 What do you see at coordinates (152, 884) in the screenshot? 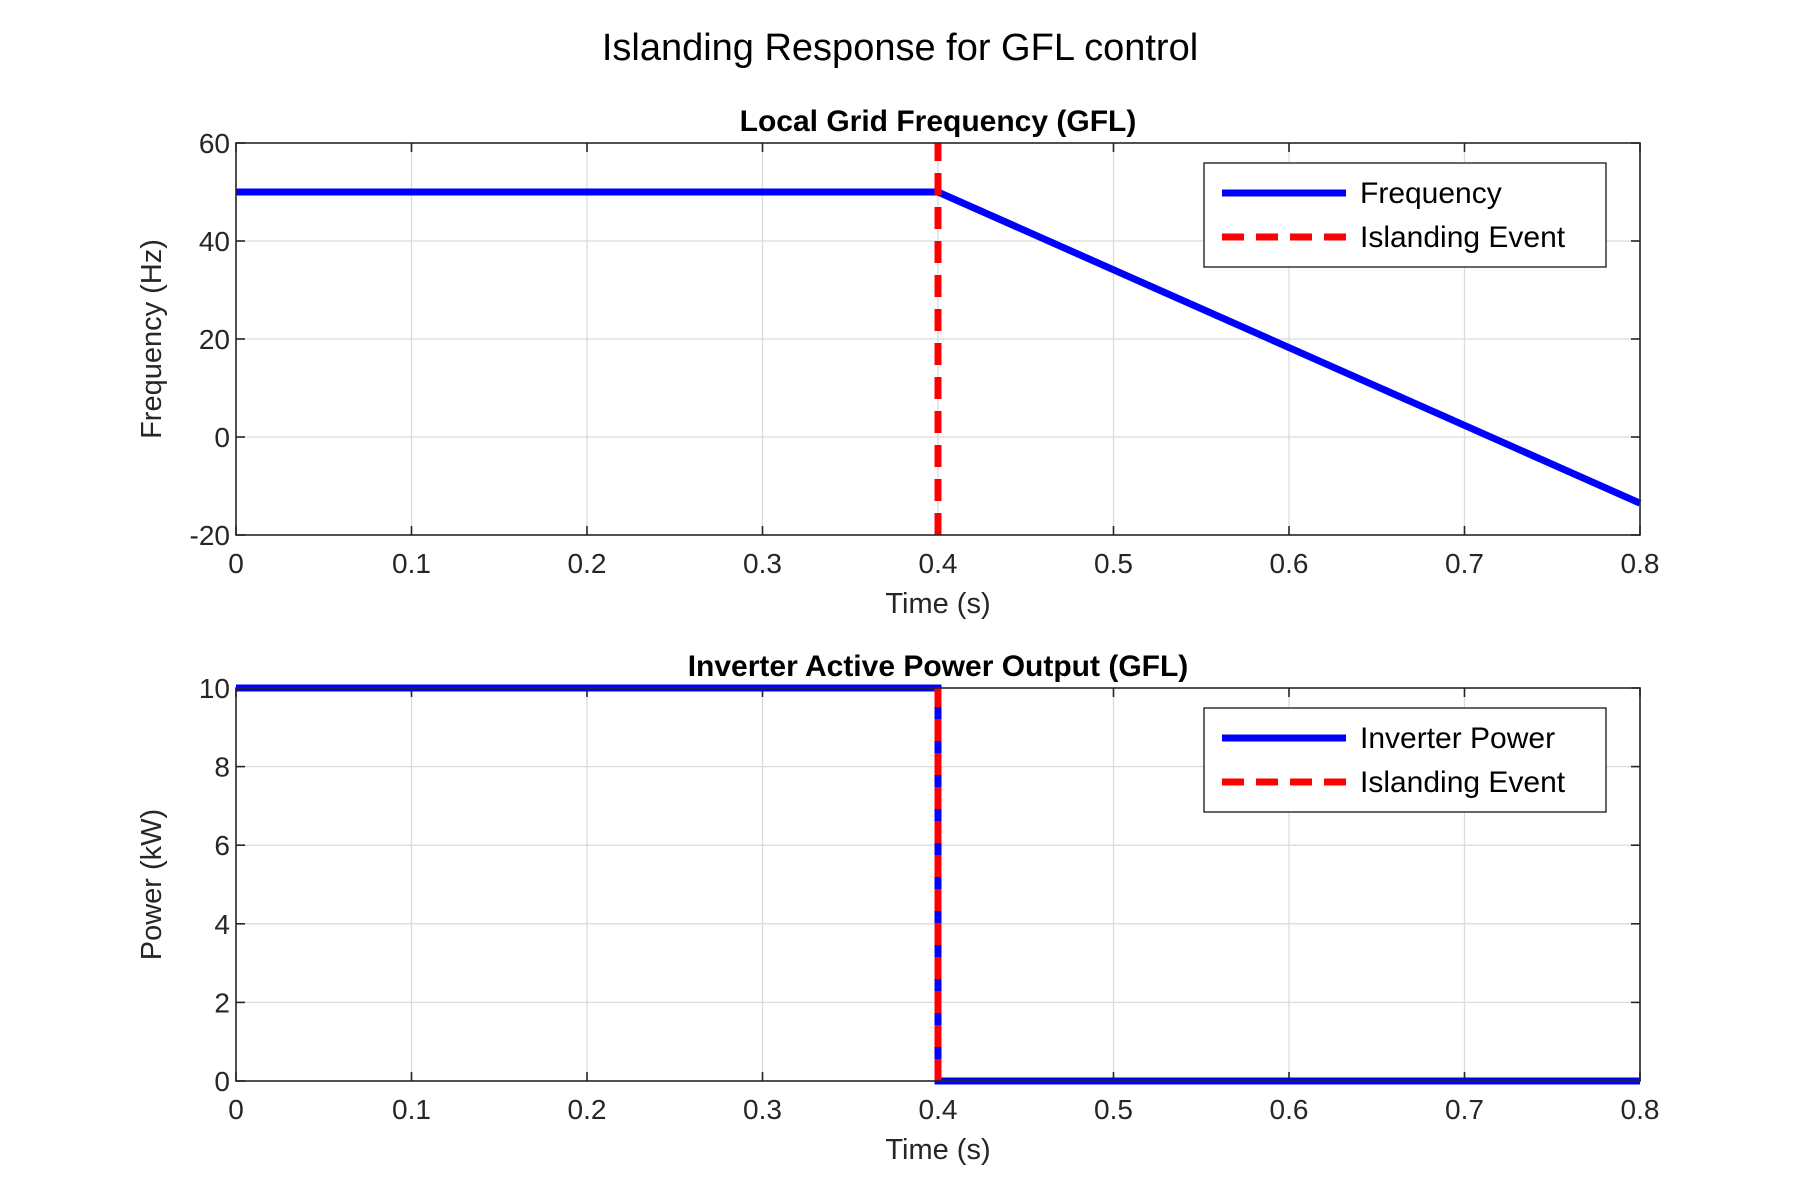
I see `y-axis-label: Power (kW)` at bounding box center [152, 884].